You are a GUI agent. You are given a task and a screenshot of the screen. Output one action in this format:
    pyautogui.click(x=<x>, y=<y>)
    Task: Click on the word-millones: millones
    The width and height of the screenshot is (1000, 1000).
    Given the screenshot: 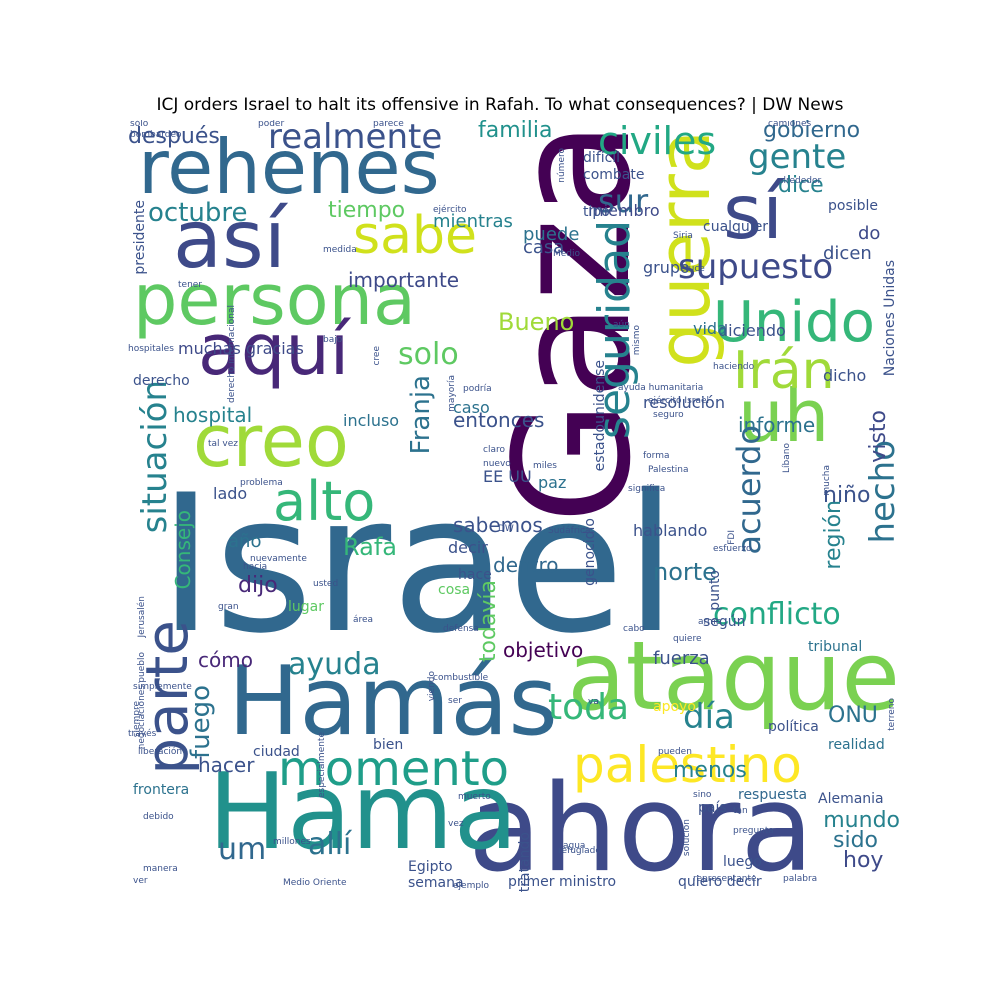 What is the action you would take?
    pyautogui.click(x=292, y=842)
    